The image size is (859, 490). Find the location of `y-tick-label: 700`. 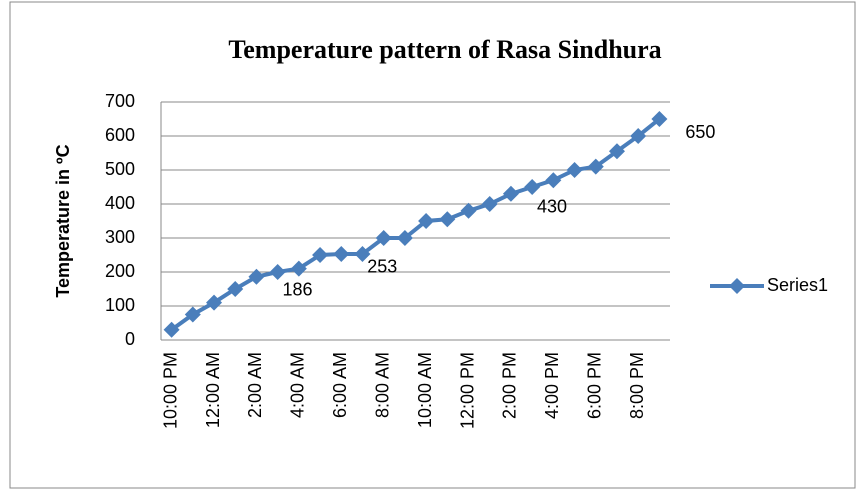

y-tick-label: 700 is located at coordinates (120, 101).